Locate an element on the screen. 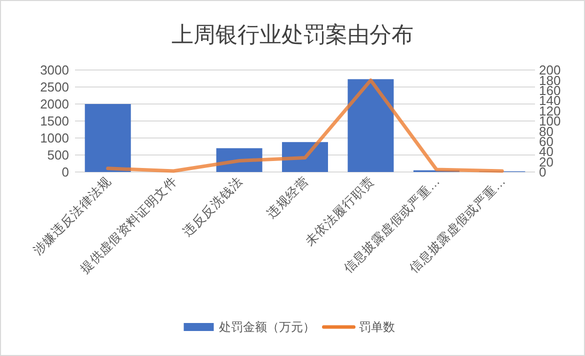  y-tick-label: 3000 is located at coordinates (54, 70).